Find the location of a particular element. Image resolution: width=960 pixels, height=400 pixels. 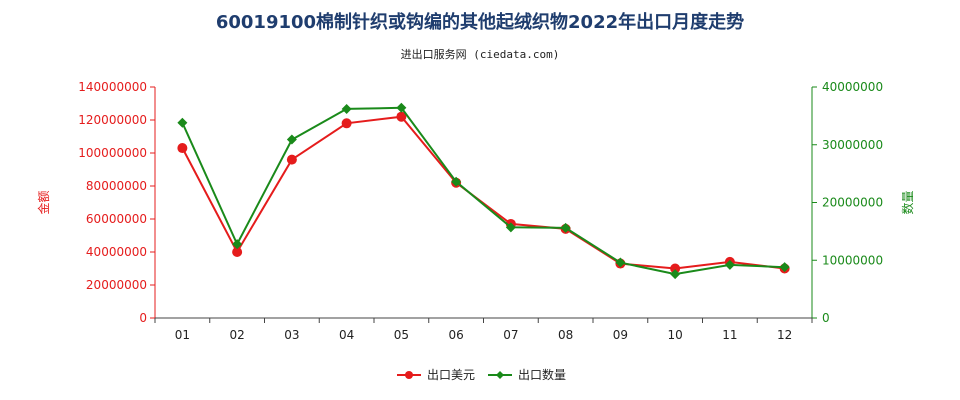

x-tick-label: 01 is located at coordinates (182, 335).